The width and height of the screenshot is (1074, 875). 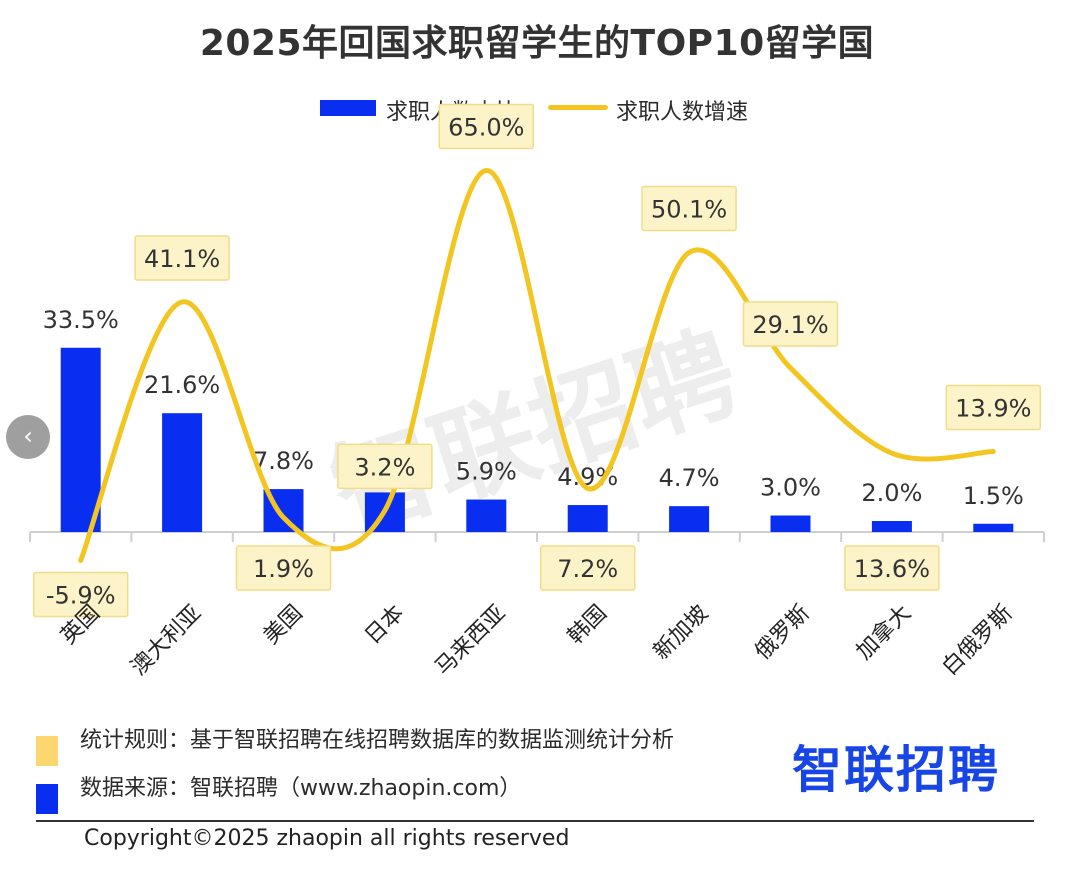 I want to click on category-label: 俄罗斯, so click(x=782, y=633).